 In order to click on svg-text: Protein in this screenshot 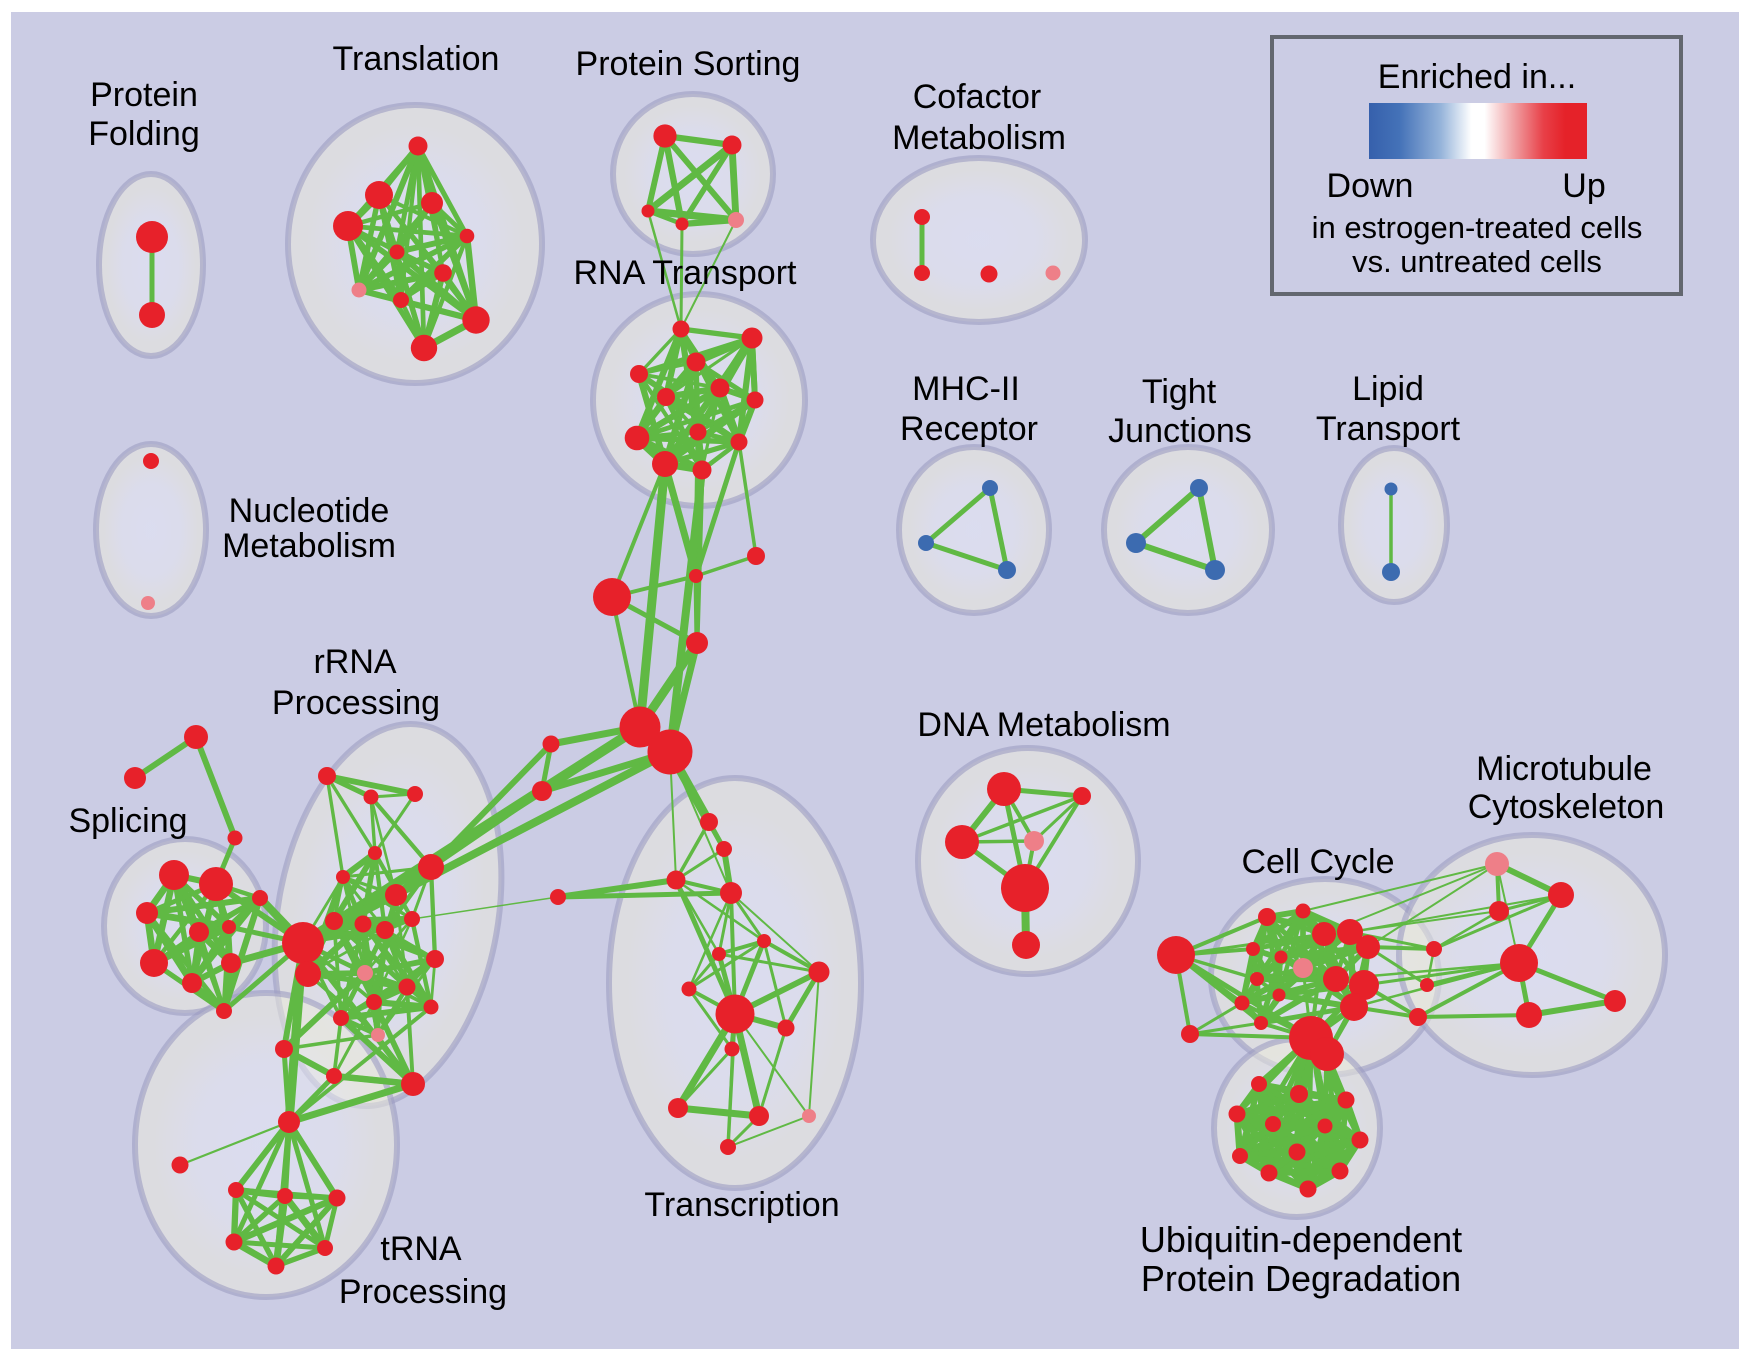, I will do `click(144, 95)`.